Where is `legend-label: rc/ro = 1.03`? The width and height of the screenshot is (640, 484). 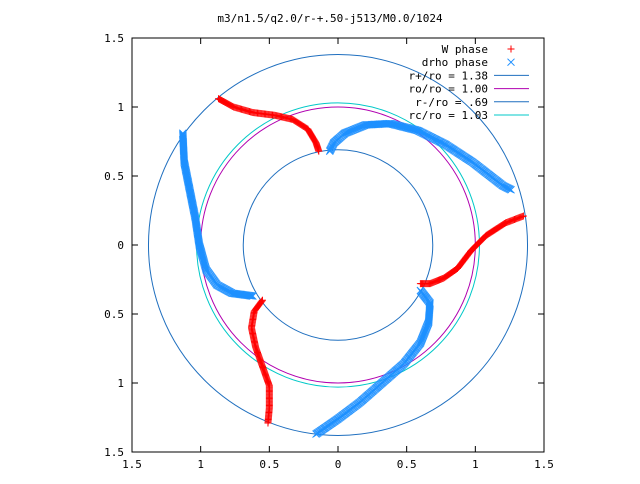
legend-label: rc/ro = 1.03 is located at coordinates (448, 115).